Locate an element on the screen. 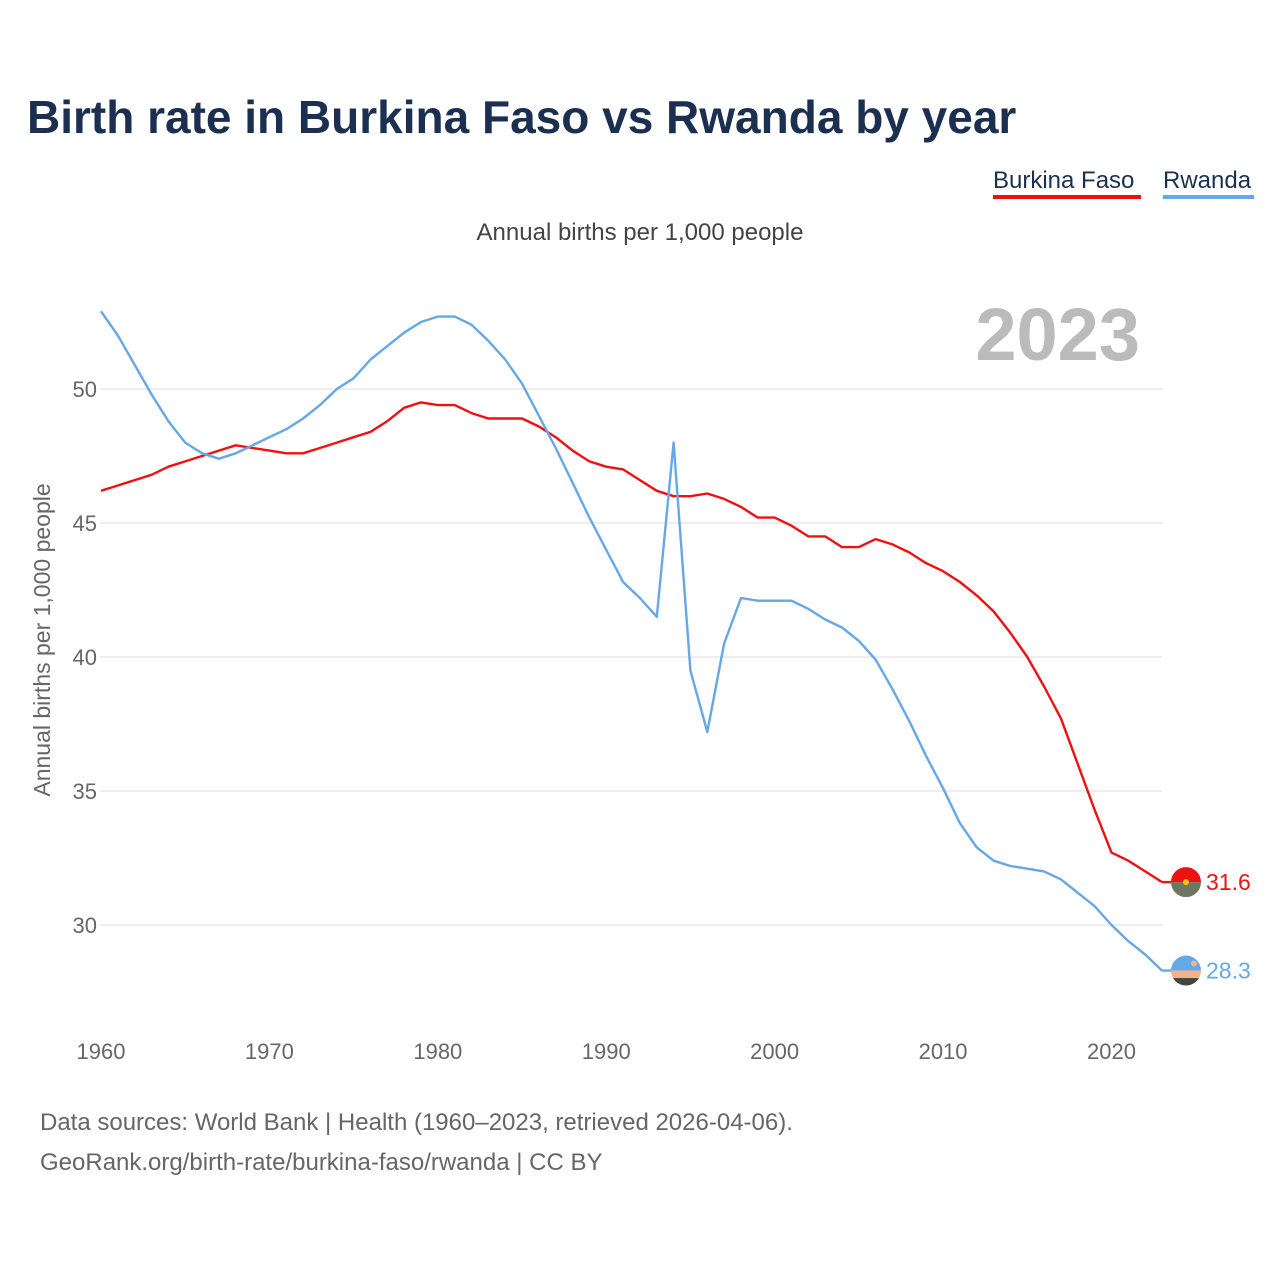 The image size is (1280, 1280). x-tick-label-2020: 2020 is located at coordinates (1111, 1051).